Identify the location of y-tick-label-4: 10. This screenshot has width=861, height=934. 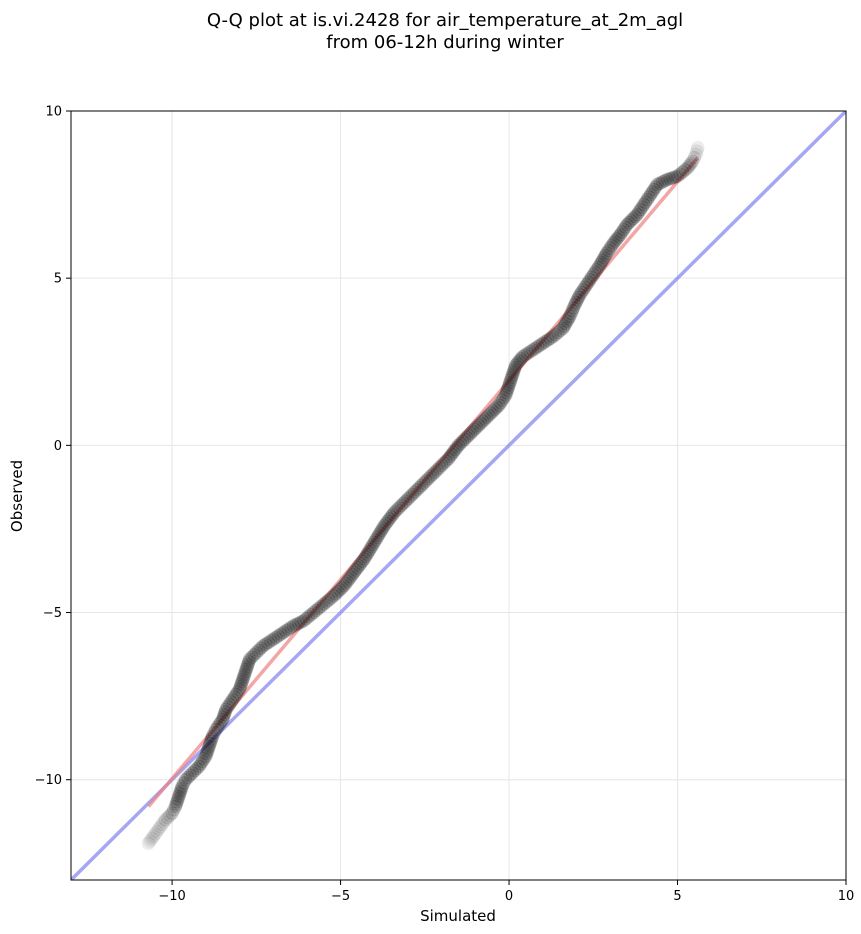
(53, 112).